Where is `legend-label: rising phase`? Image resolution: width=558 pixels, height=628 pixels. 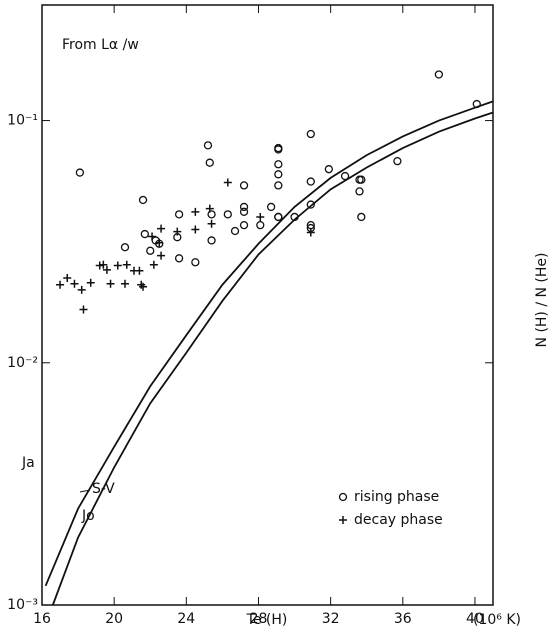 legend-label: rising phase is located at coordinates (396, 497).